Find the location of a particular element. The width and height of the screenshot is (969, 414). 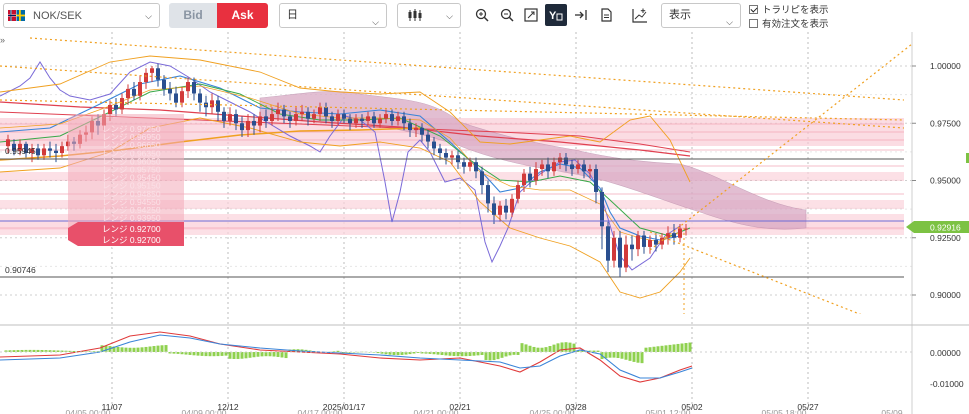

ask-button: Ask is located at coordinates (242, 15).